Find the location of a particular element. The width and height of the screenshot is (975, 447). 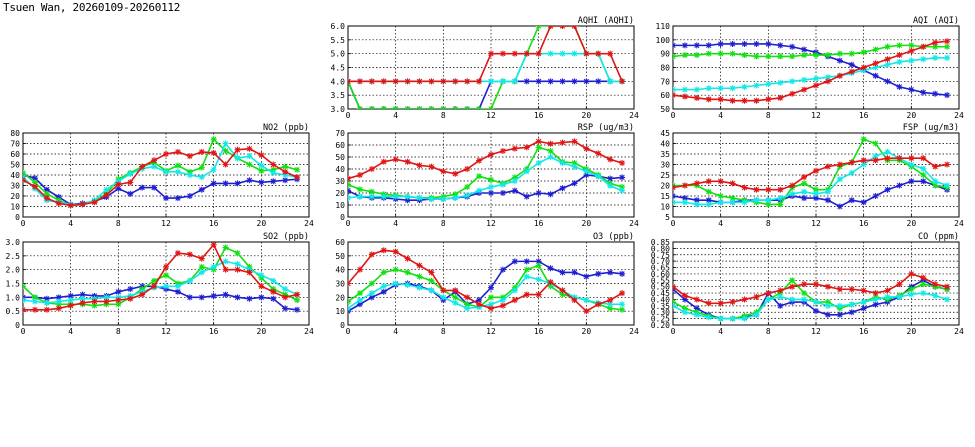

x-tick-label: 24 is located at coordinates (959, 115).